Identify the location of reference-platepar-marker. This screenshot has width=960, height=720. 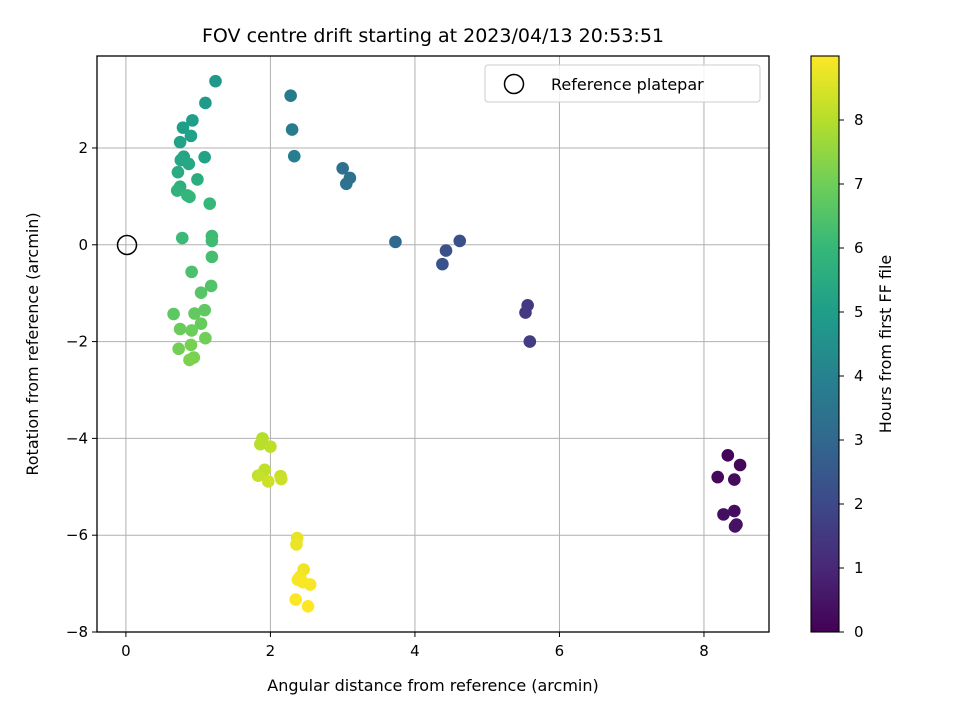
(127, 245).